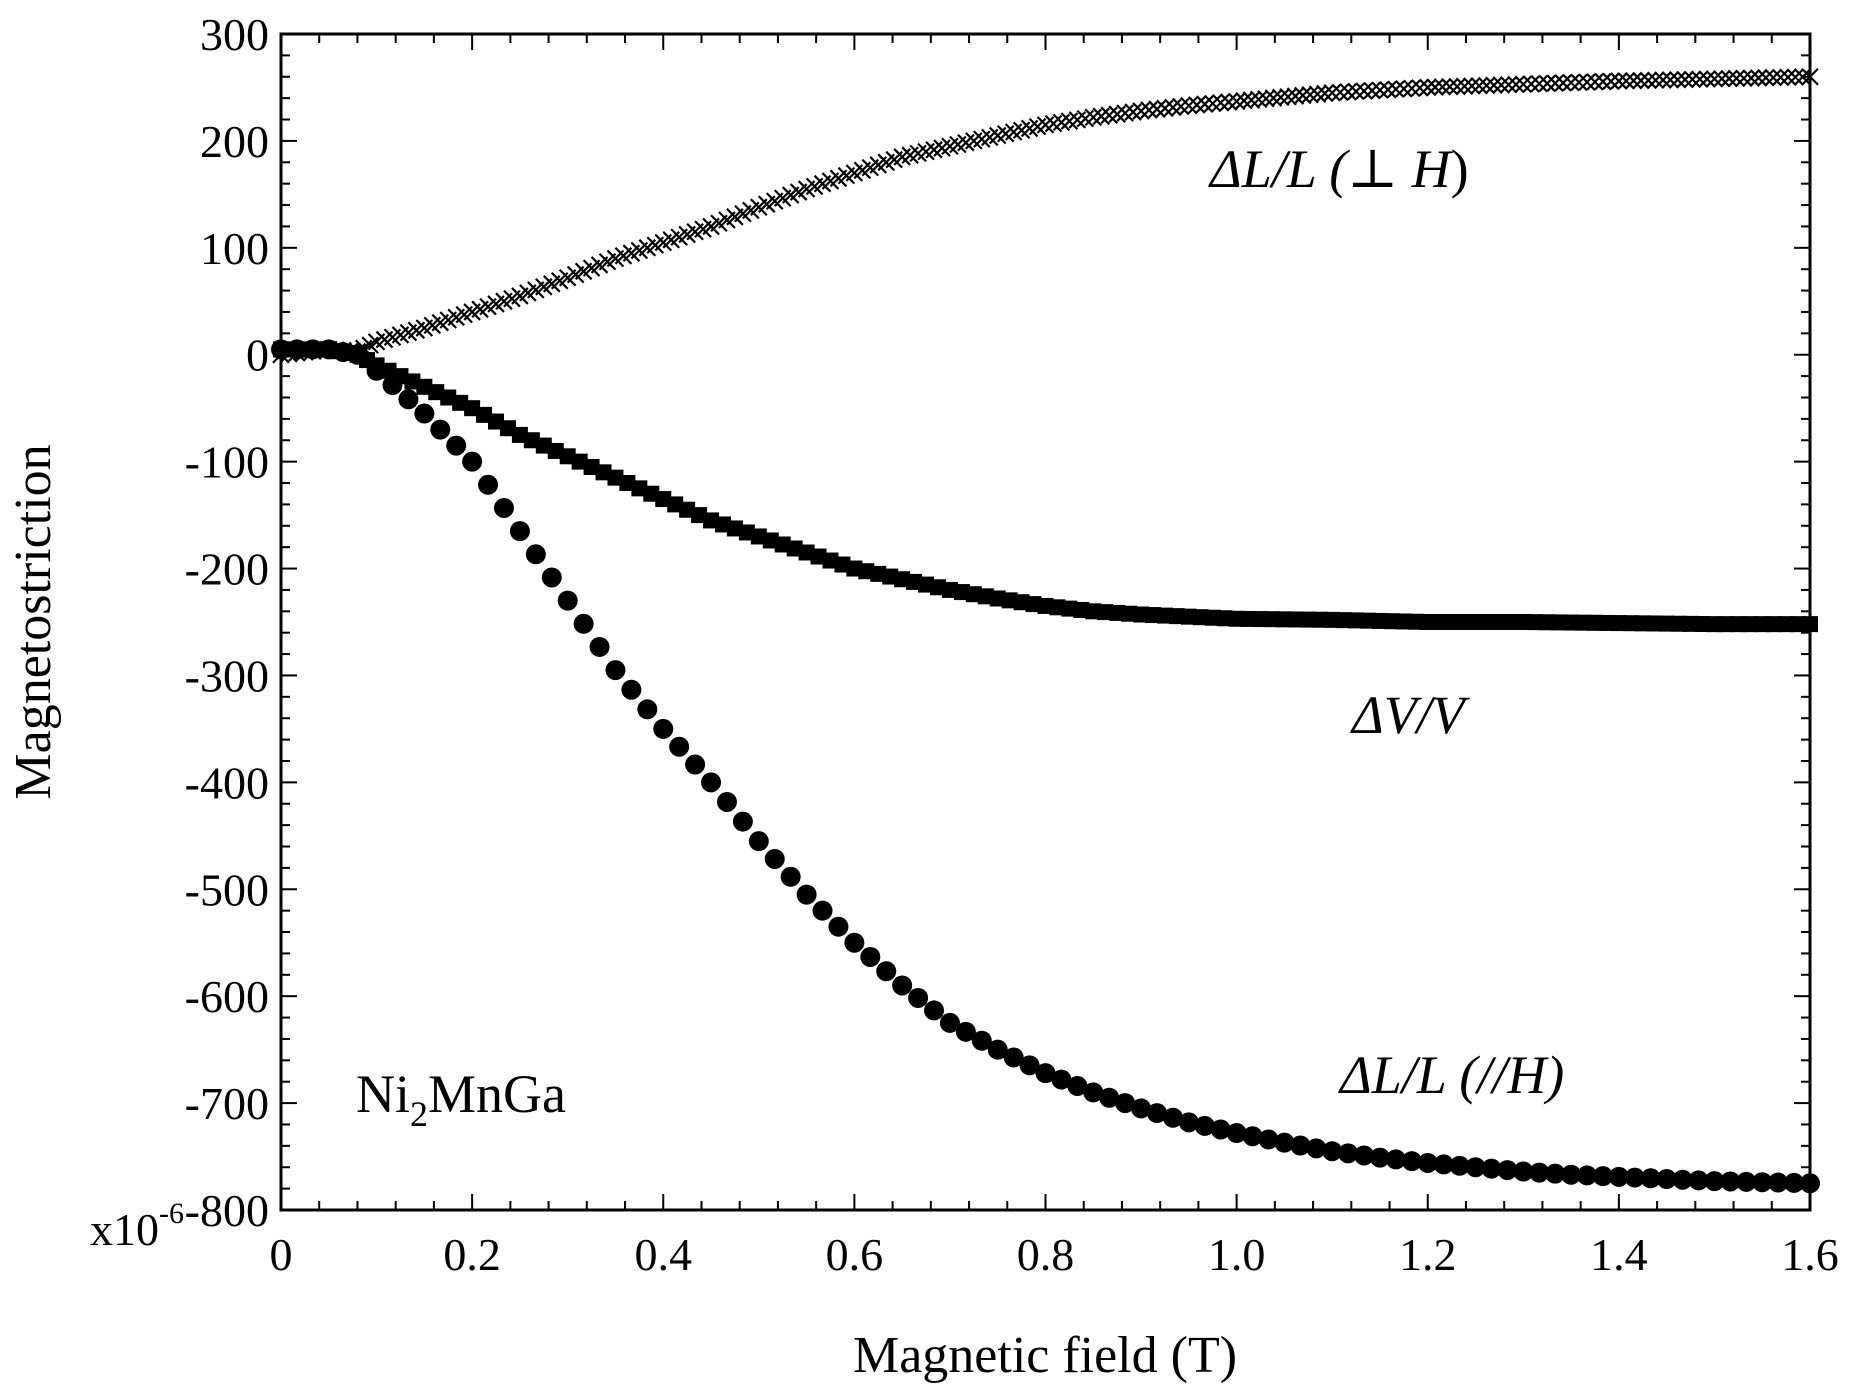 The image size is (1857, 1389). Describe the element at coordinates (227, 1210) in the screenshot. I see `y-tick-label: -800` at that location.